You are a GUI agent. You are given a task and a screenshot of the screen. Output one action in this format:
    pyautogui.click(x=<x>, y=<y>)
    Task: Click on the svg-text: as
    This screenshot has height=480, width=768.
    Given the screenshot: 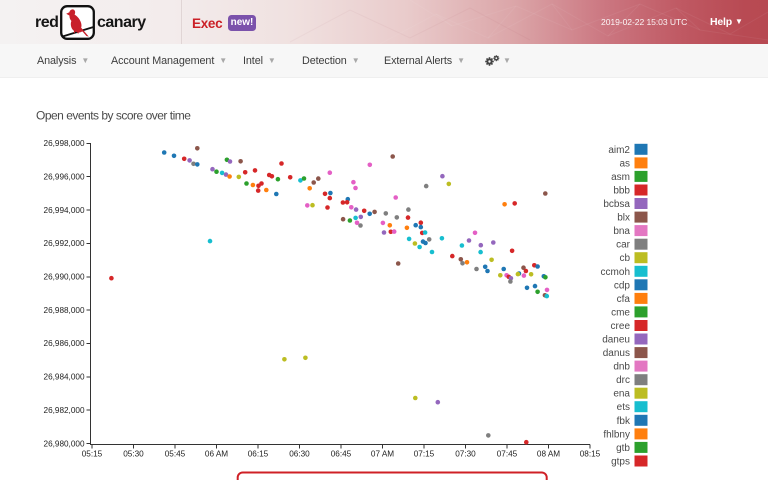 What is the action you would take?
    pyautogui.click(x=624, y=163)
    